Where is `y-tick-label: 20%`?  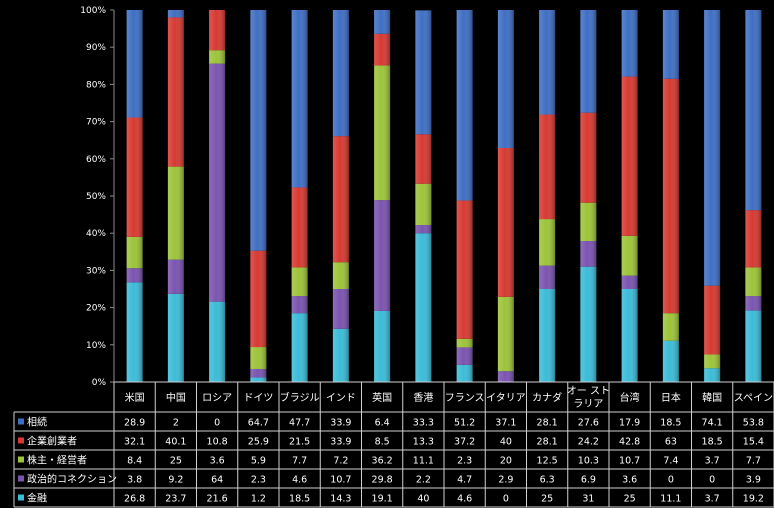
y-tick-label: 20% is located at coordinates (96, 309).